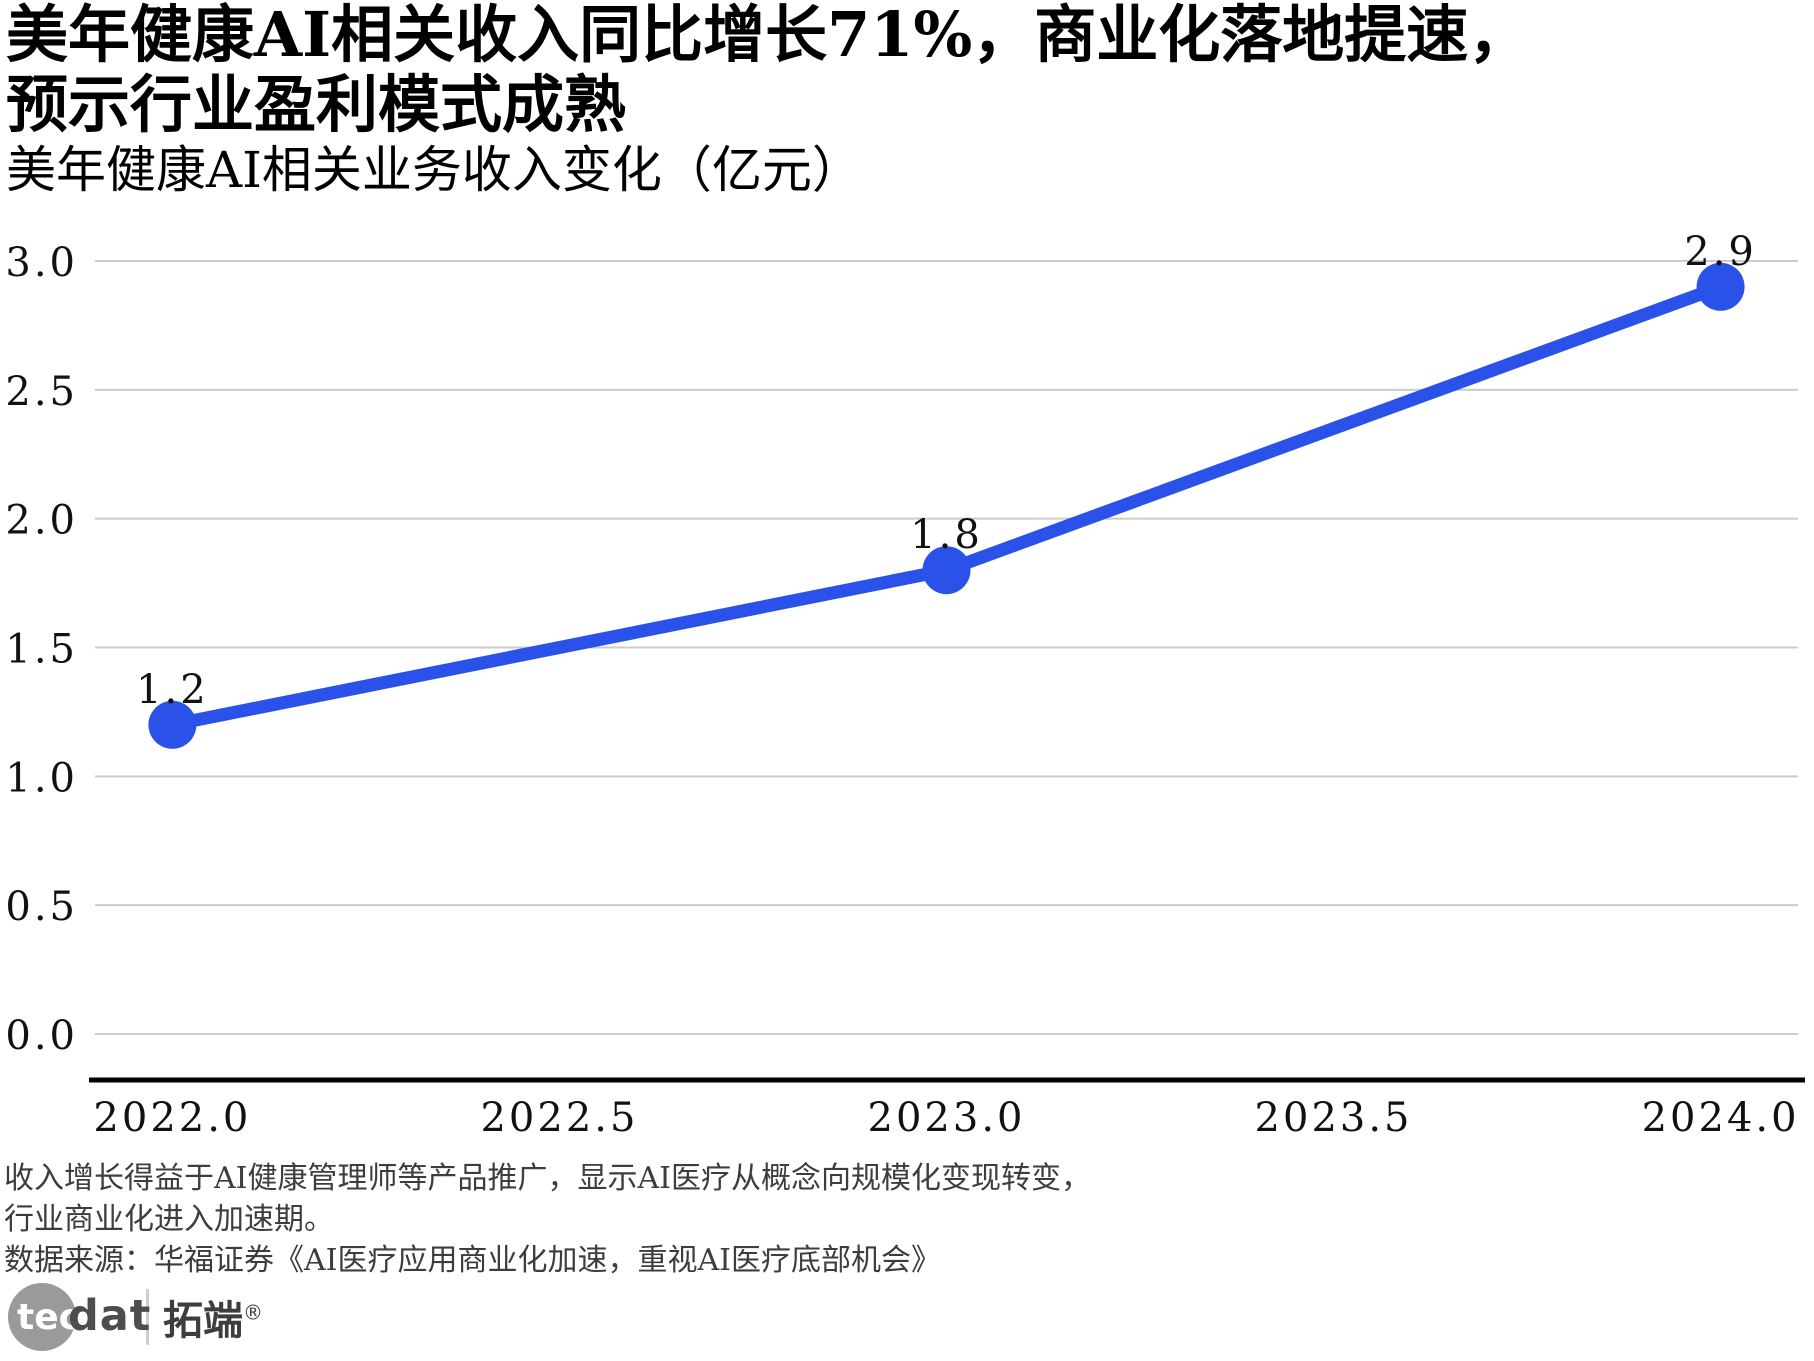 This screenshot has width=1814, height=1361. Describe the element at coordinates (768, 35) in the screenshot. I see `page-title-line-1: 美年健康AI相关收入同比增长71%，商业化落地提速，` at that location.